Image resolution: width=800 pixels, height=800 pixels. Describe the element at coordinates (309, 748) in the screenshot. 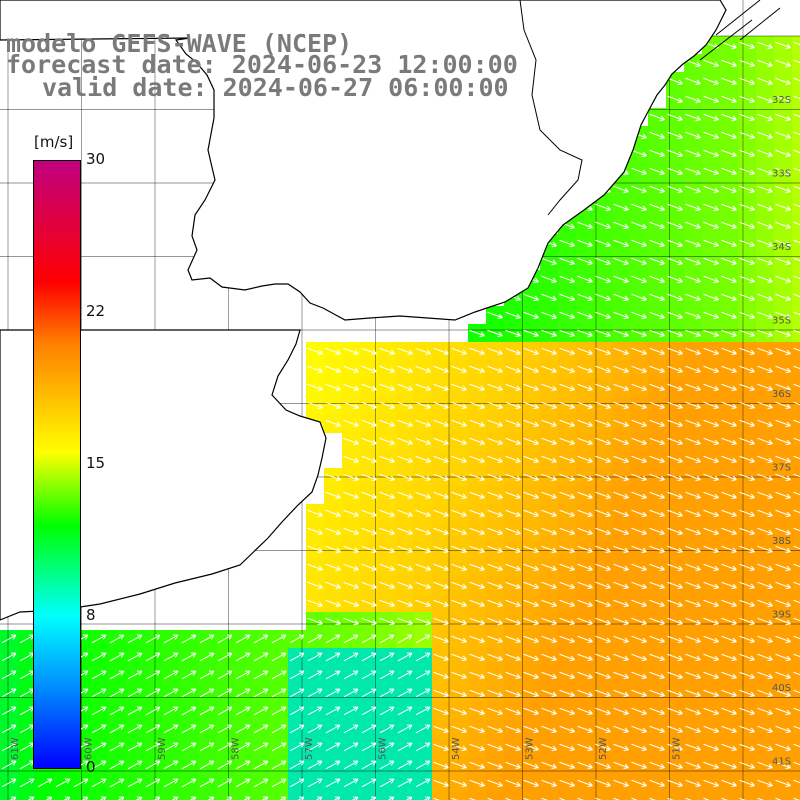

I see `longitude-label: 57W` at that location.